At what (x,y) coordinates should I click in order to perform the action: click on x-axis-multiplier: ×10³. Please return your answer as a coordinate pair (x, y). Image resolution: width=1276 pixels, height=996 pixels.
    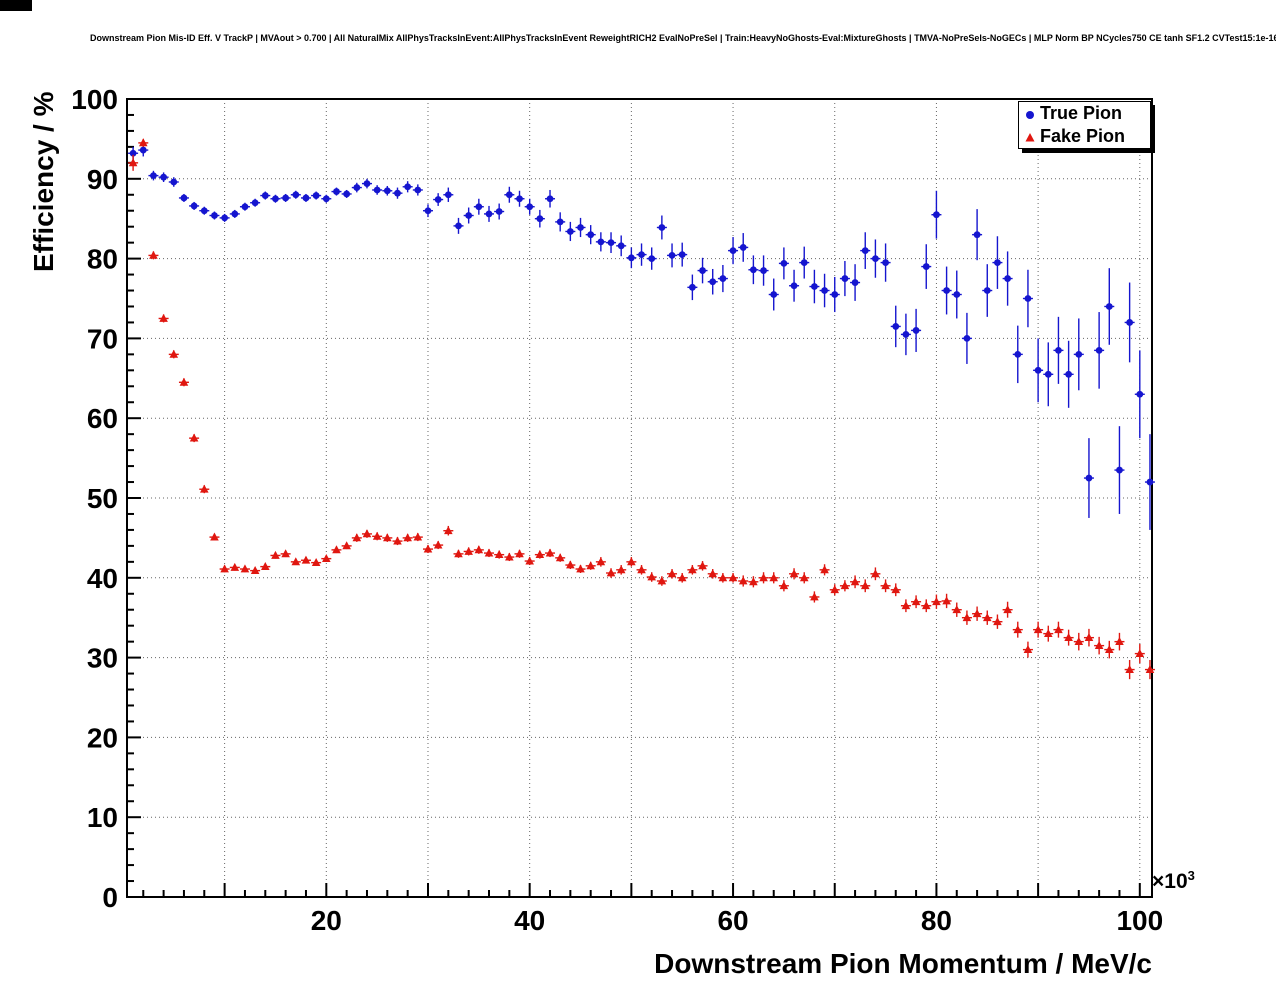
    Looking at the image, I should click on (1173, 881).